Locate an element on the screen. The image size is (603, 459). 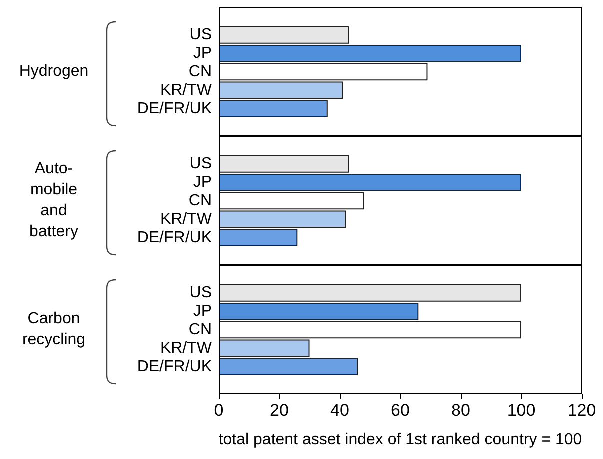
y-axis-title: Auto- mobile and battery is located at coordinates (54, 200).